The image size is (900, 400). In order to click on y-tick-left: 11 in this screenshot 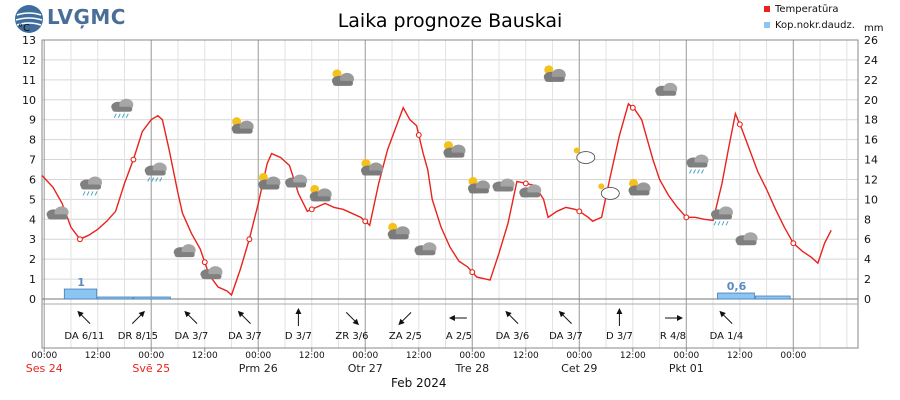, I will do `click(29, 80)`.